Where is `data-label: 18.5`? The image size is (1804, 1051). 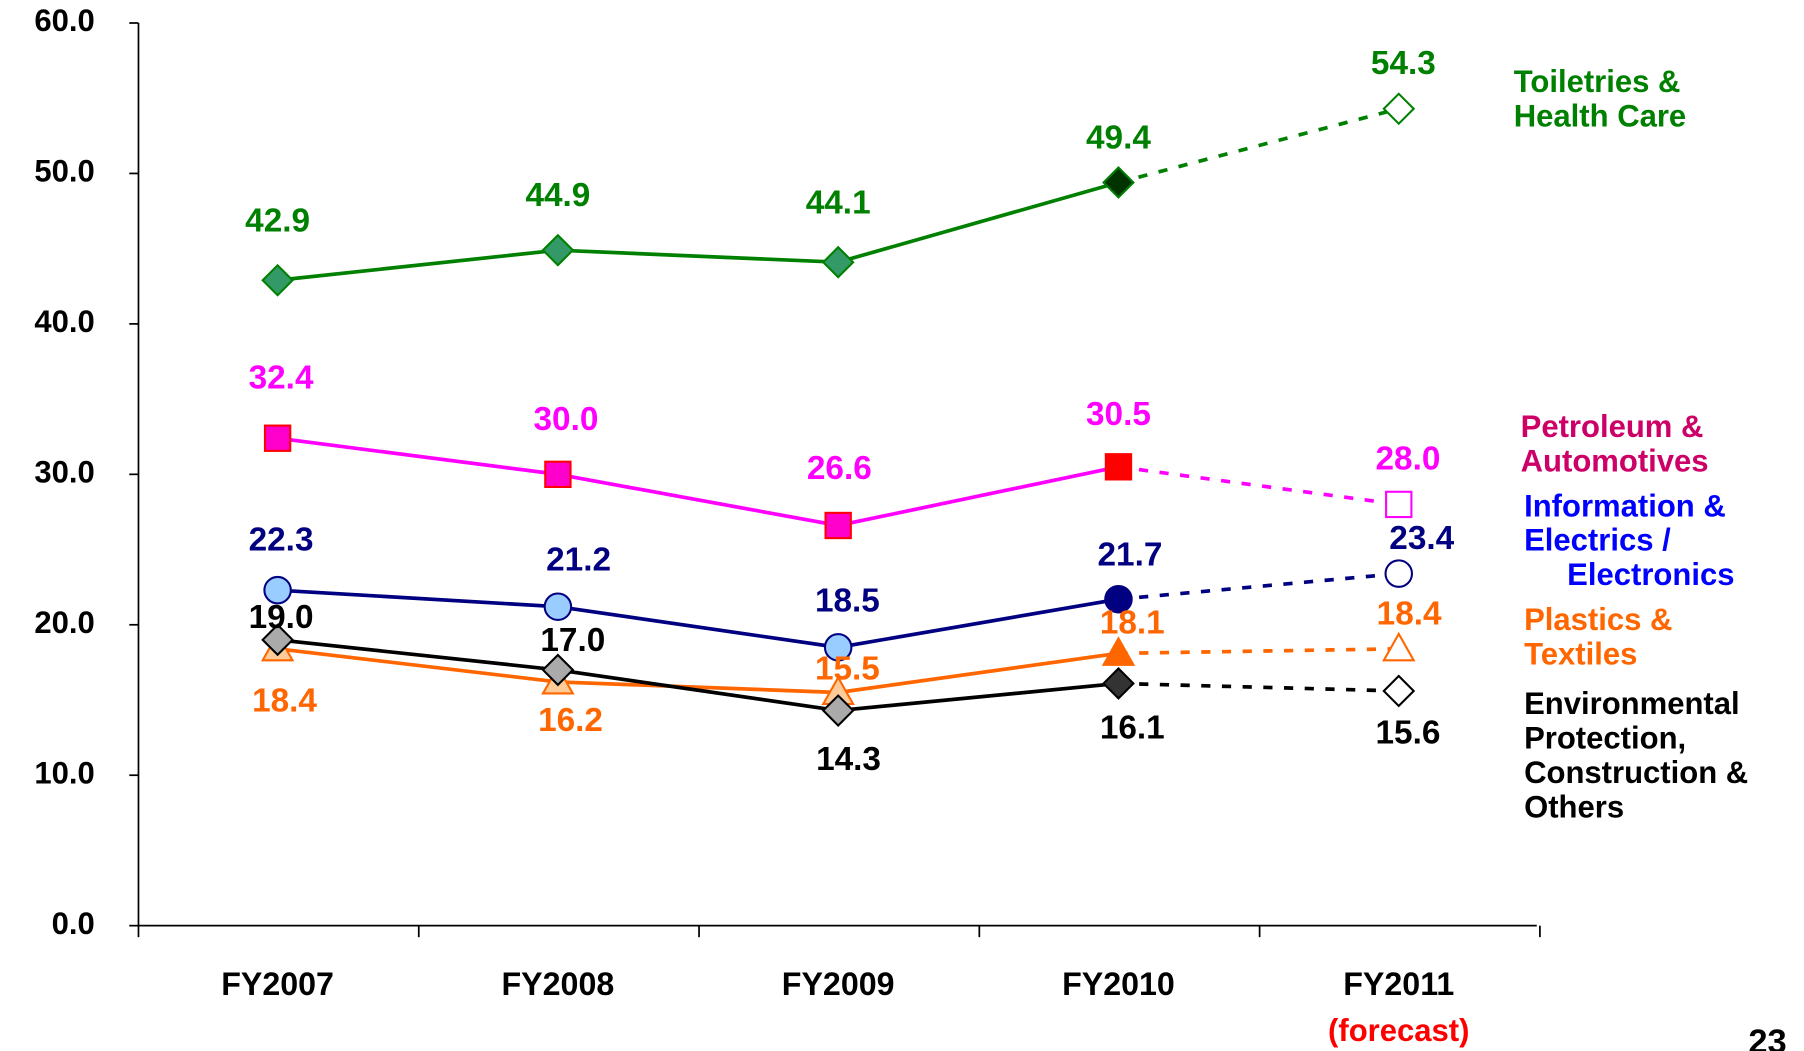 data-label: 18.5 is located at coordinates (847, 600).